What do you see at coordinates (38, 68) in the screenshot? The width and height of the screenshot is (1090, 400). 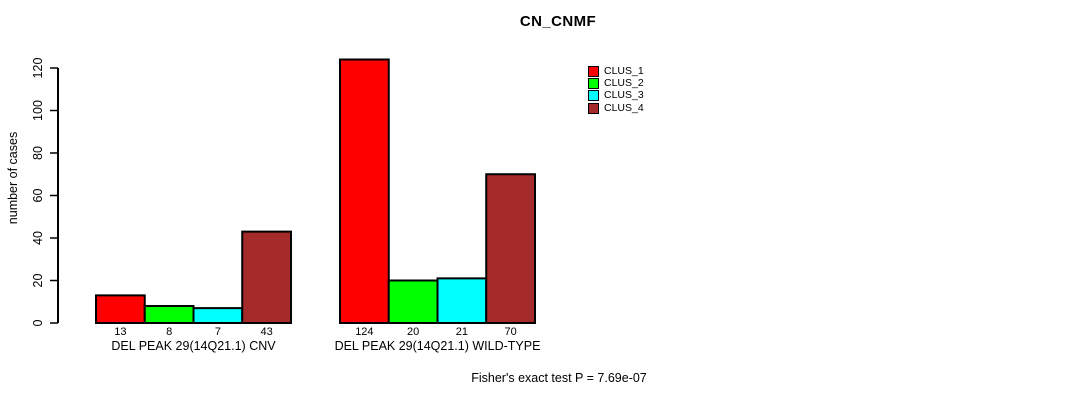 I see `y-axis-tick-label: 120` at bounding box center [38, 68].